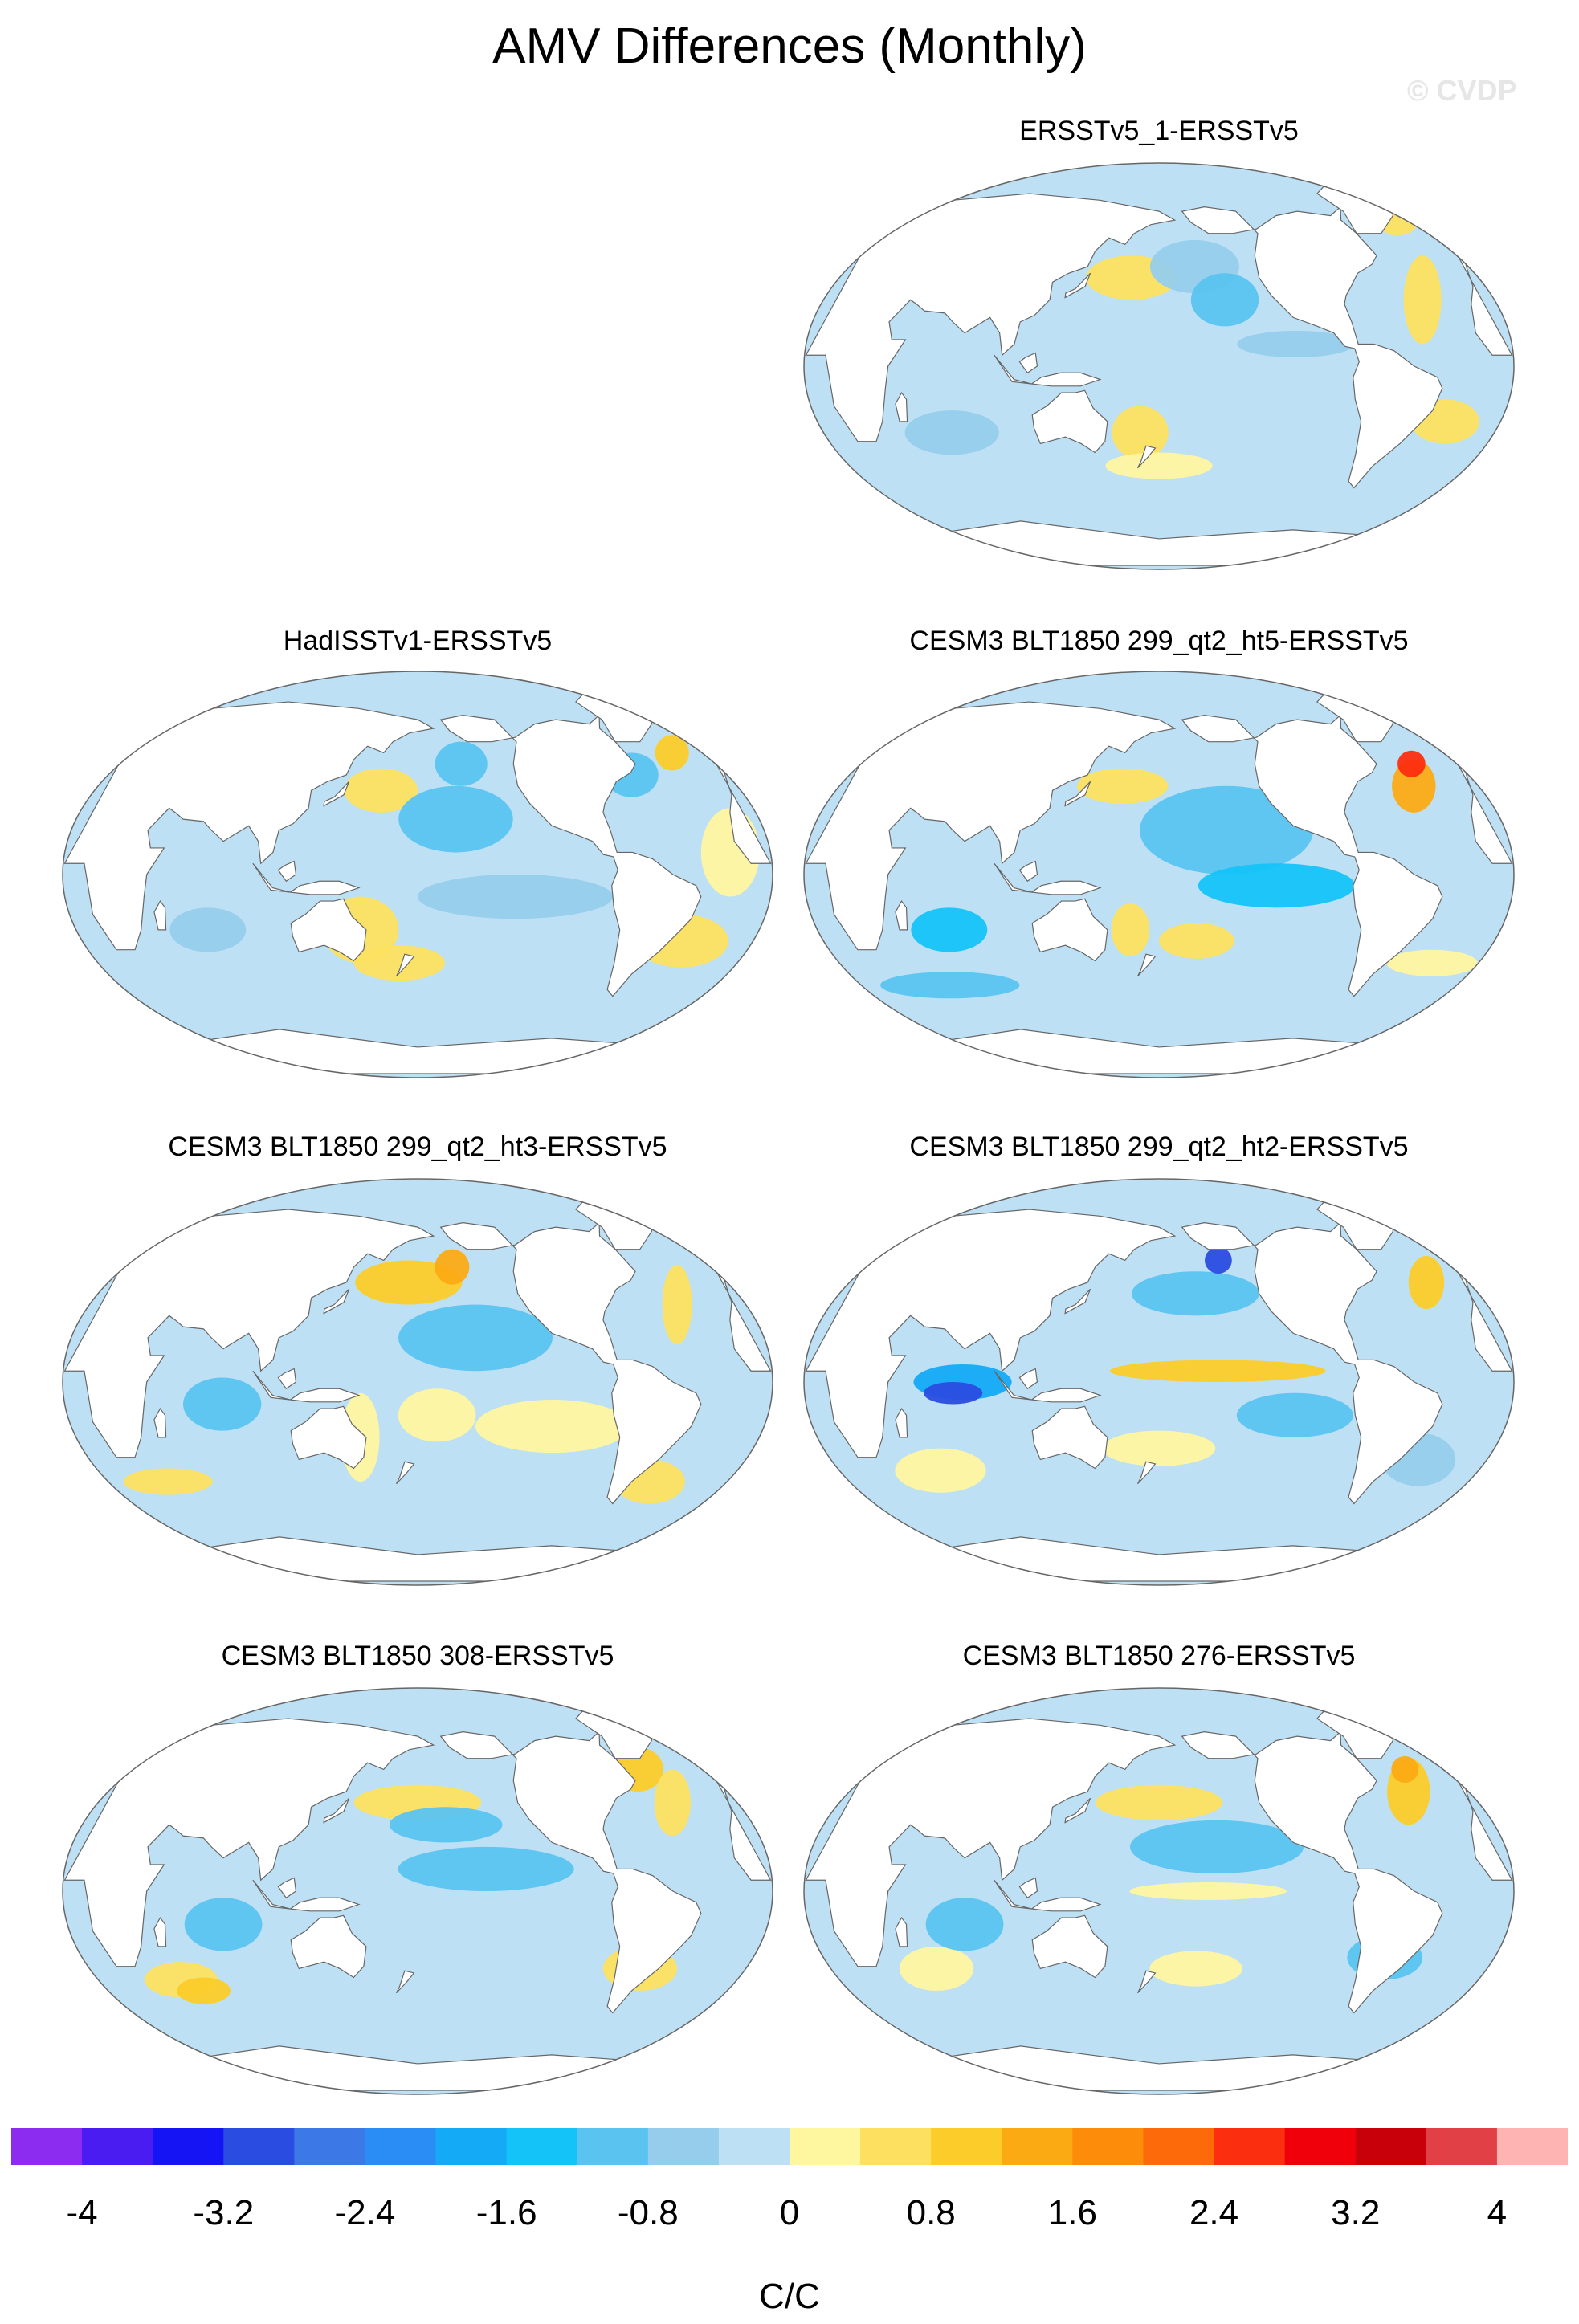 This screenshot has width=1579, height=2324. Describe the element at coordinates (223, 2213) in the screenshot. I see `colorbar-tick-label: -3.2` at that location.